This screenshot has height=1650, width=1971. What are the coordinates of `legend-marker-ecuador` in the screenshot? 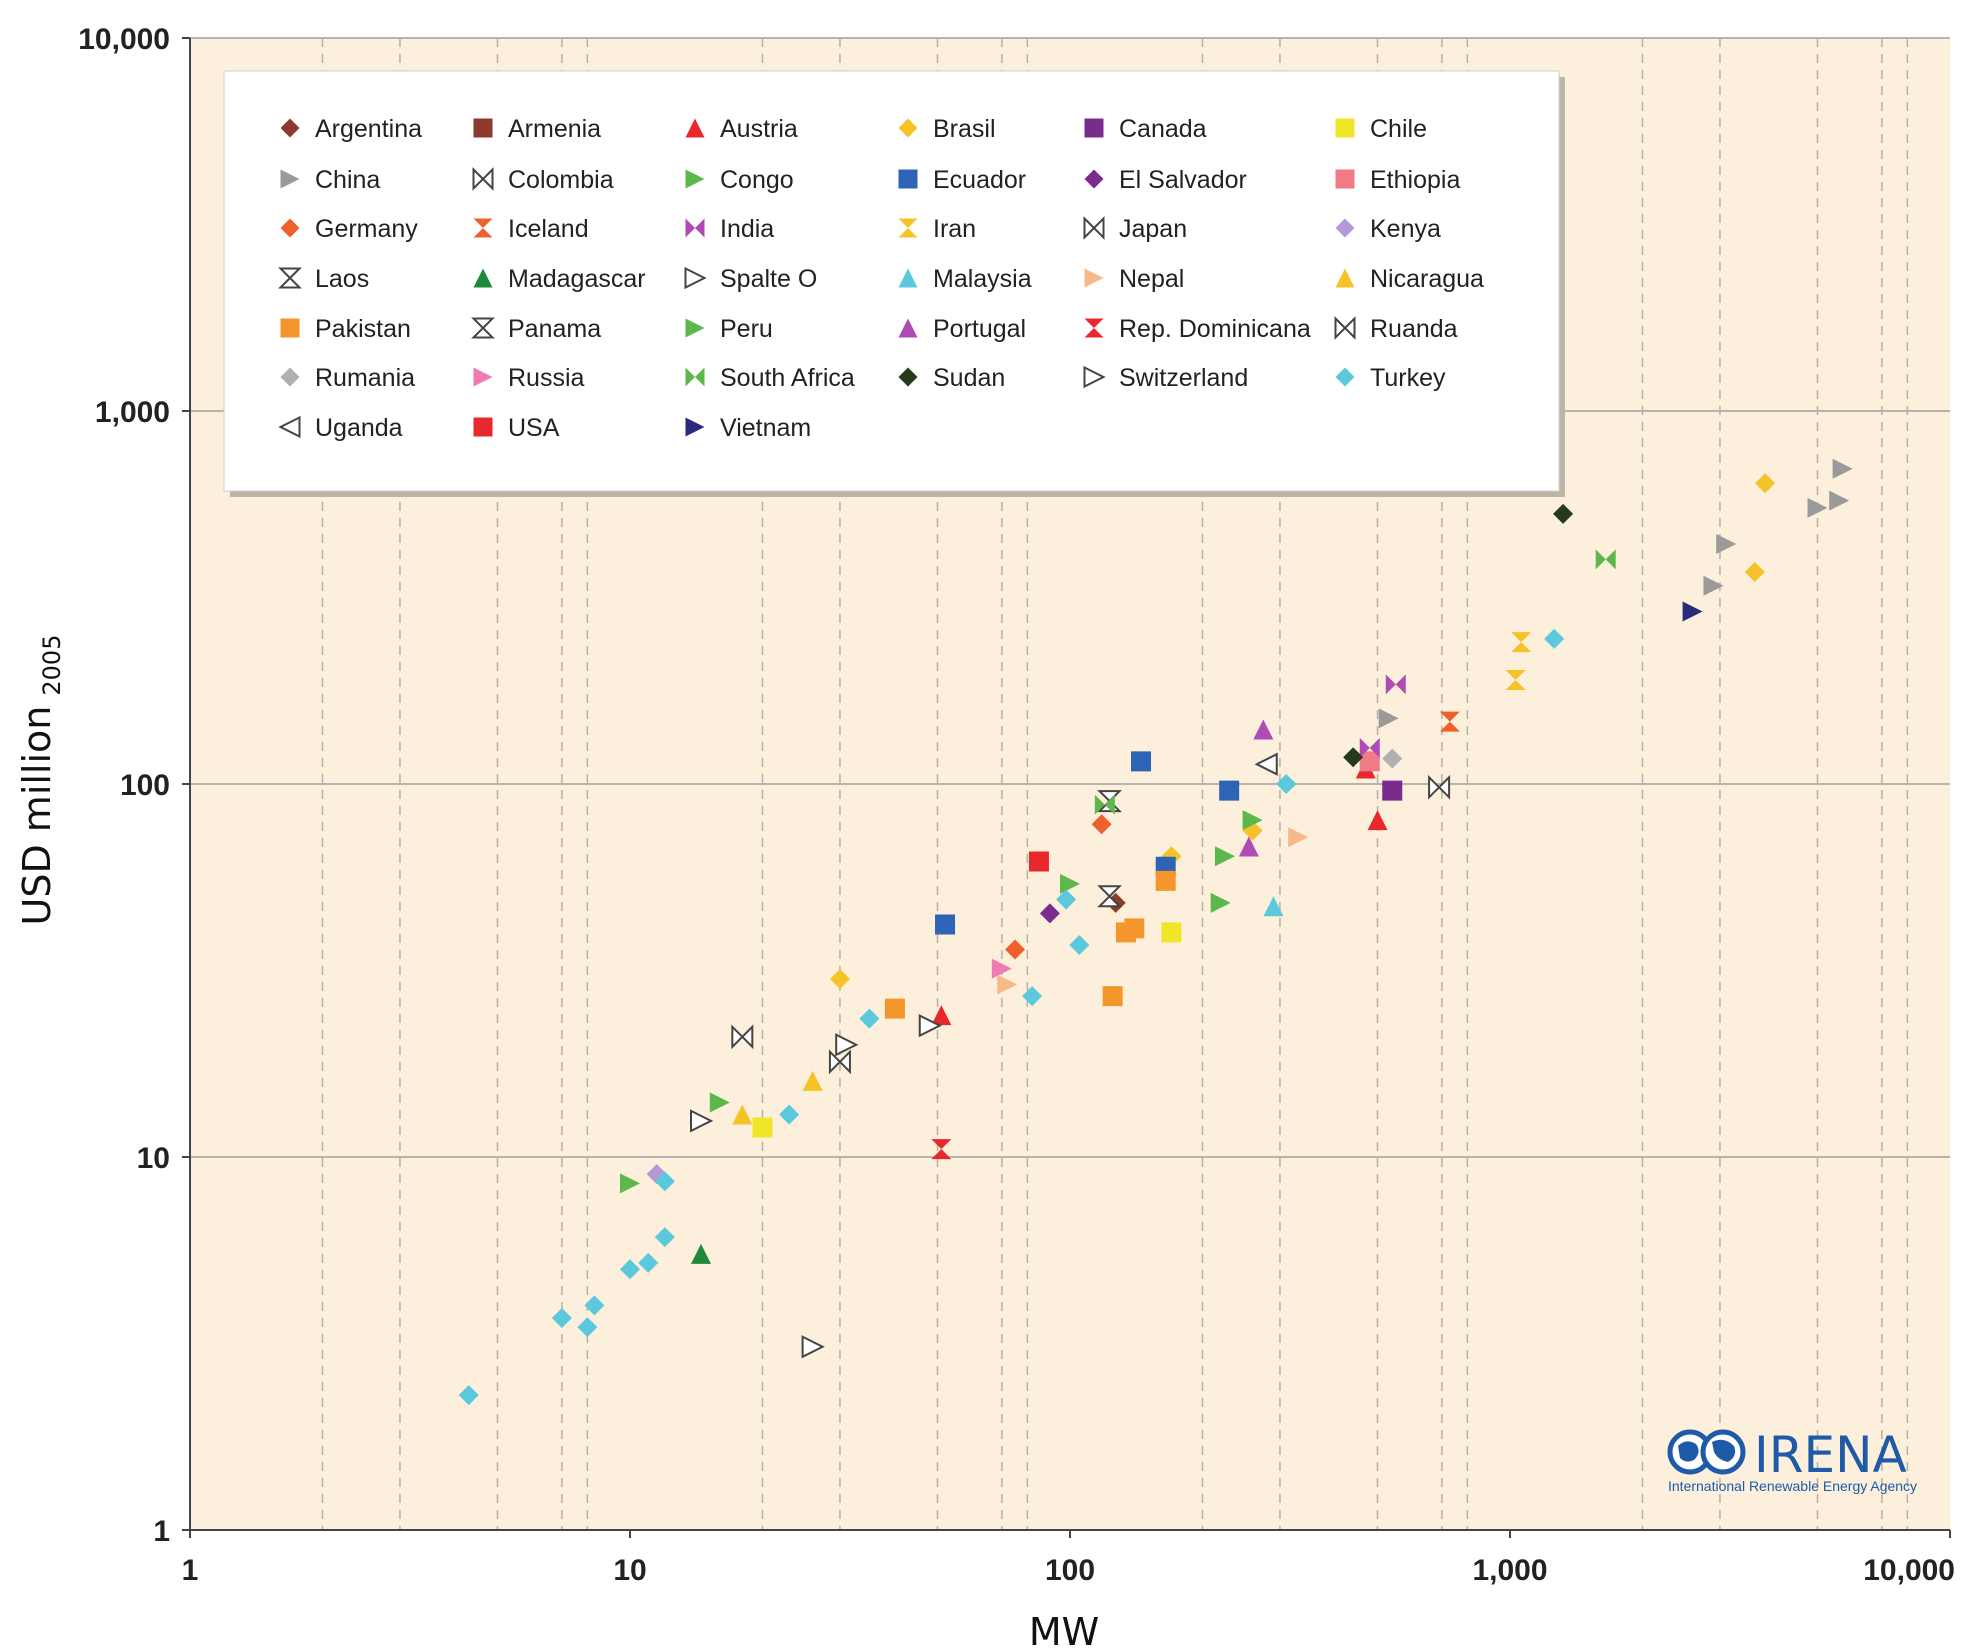 It's located at (908, 179).